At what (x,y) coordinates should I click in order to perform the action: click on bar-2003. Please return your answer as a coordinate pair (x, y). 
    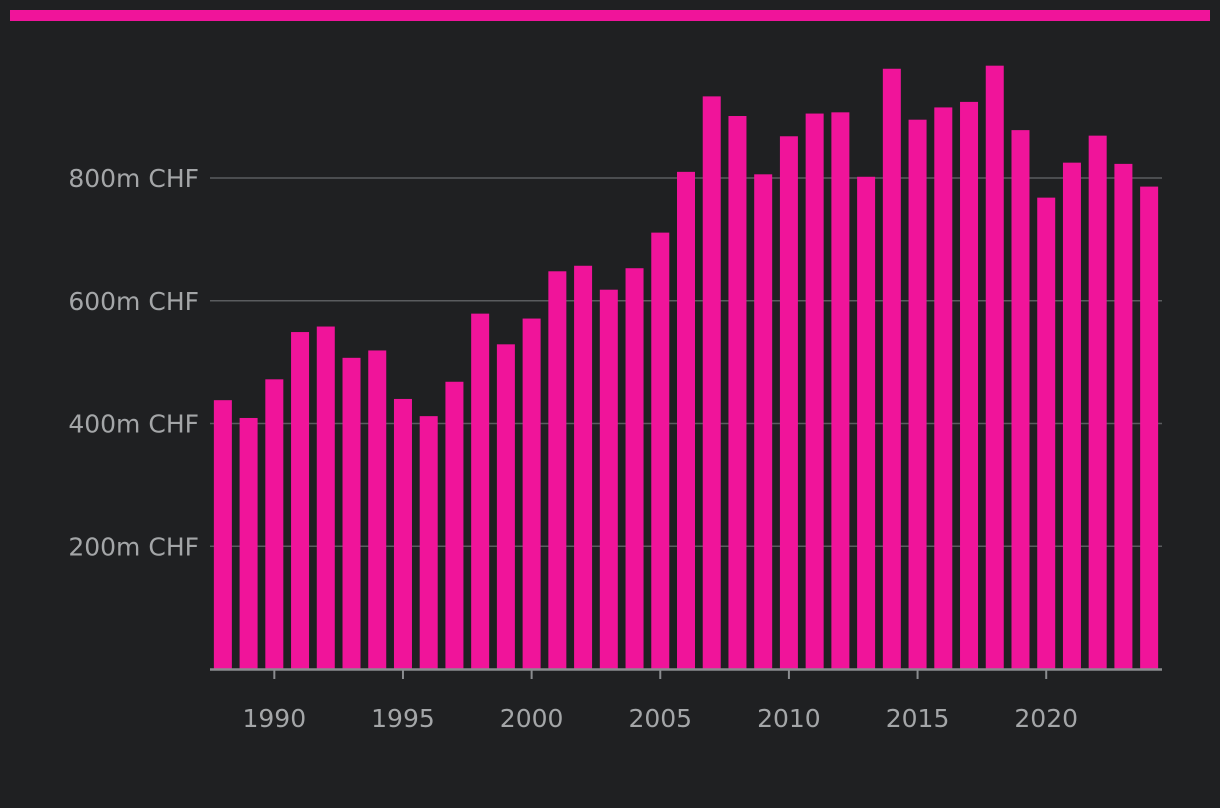
    Looking at the image, I should click on (609, 479).